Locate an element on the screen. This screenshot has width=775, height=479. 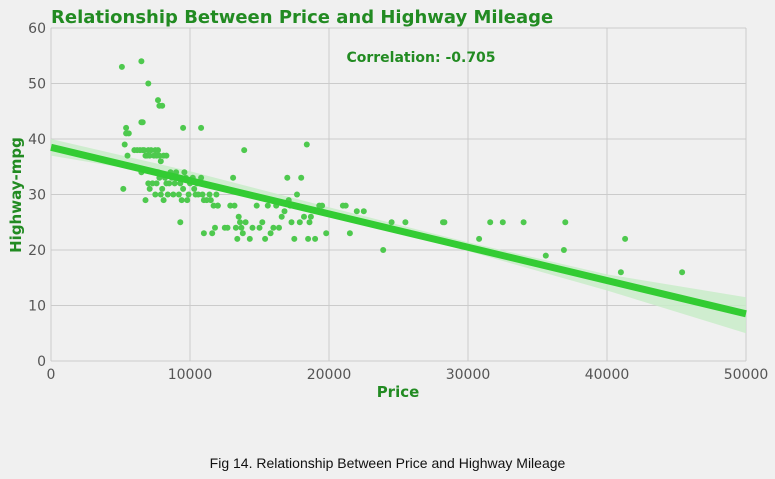
x-axis-label: Price is located at coordinates (398, 392).